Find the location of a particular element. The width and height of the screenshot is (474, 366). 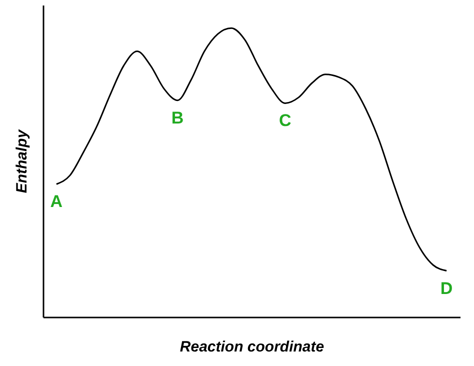

x-axis-title: Reaction coordinate is located at coordinates (252, 347).